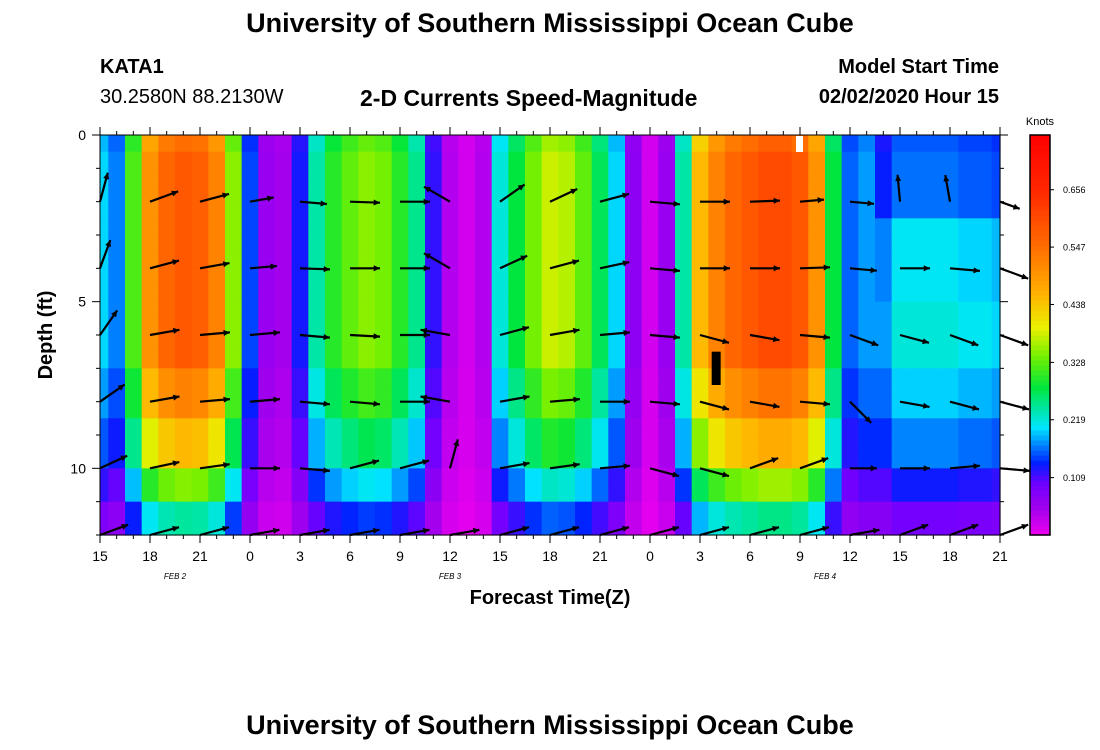  What do you see at coordinates (400, 556) in the screenshot?
I see `x-tick-label: 9` at bounding box center [400, 556].